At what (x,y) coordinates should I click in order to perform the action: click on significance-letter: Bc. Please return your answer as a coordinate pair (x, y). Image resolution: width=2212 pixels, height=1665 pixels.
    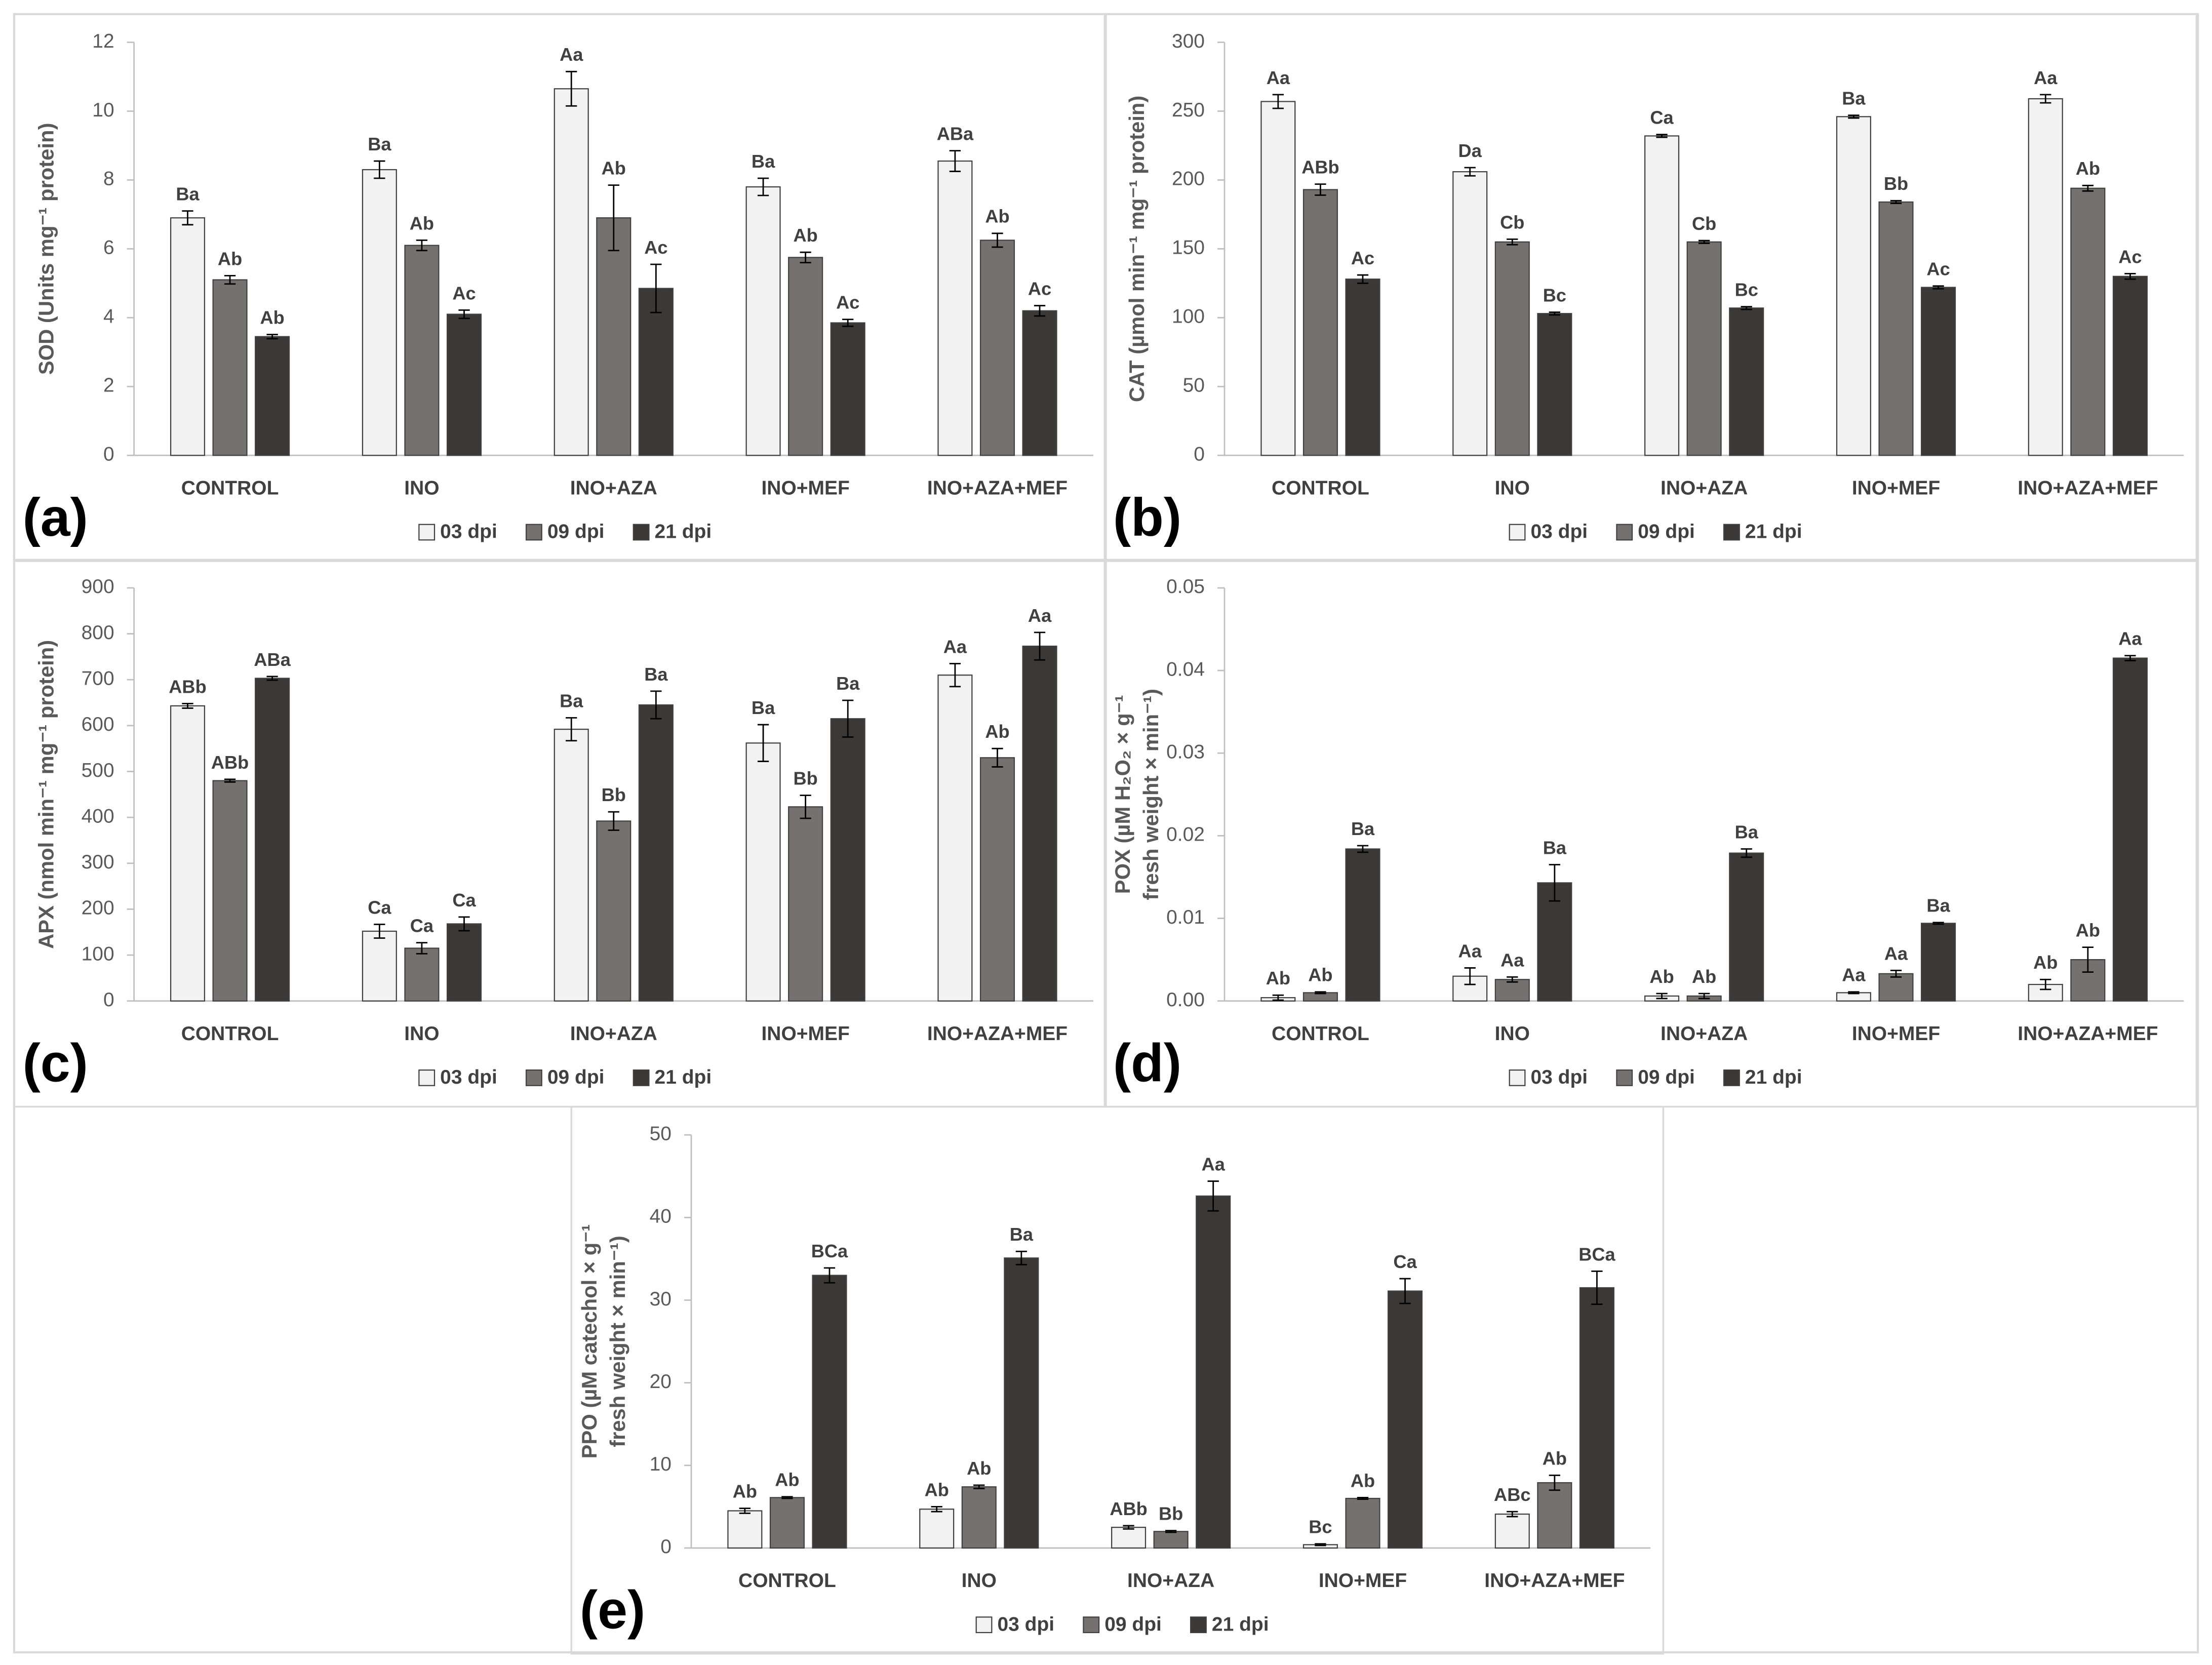
    Looking at the image, I should click on (1554, 295).